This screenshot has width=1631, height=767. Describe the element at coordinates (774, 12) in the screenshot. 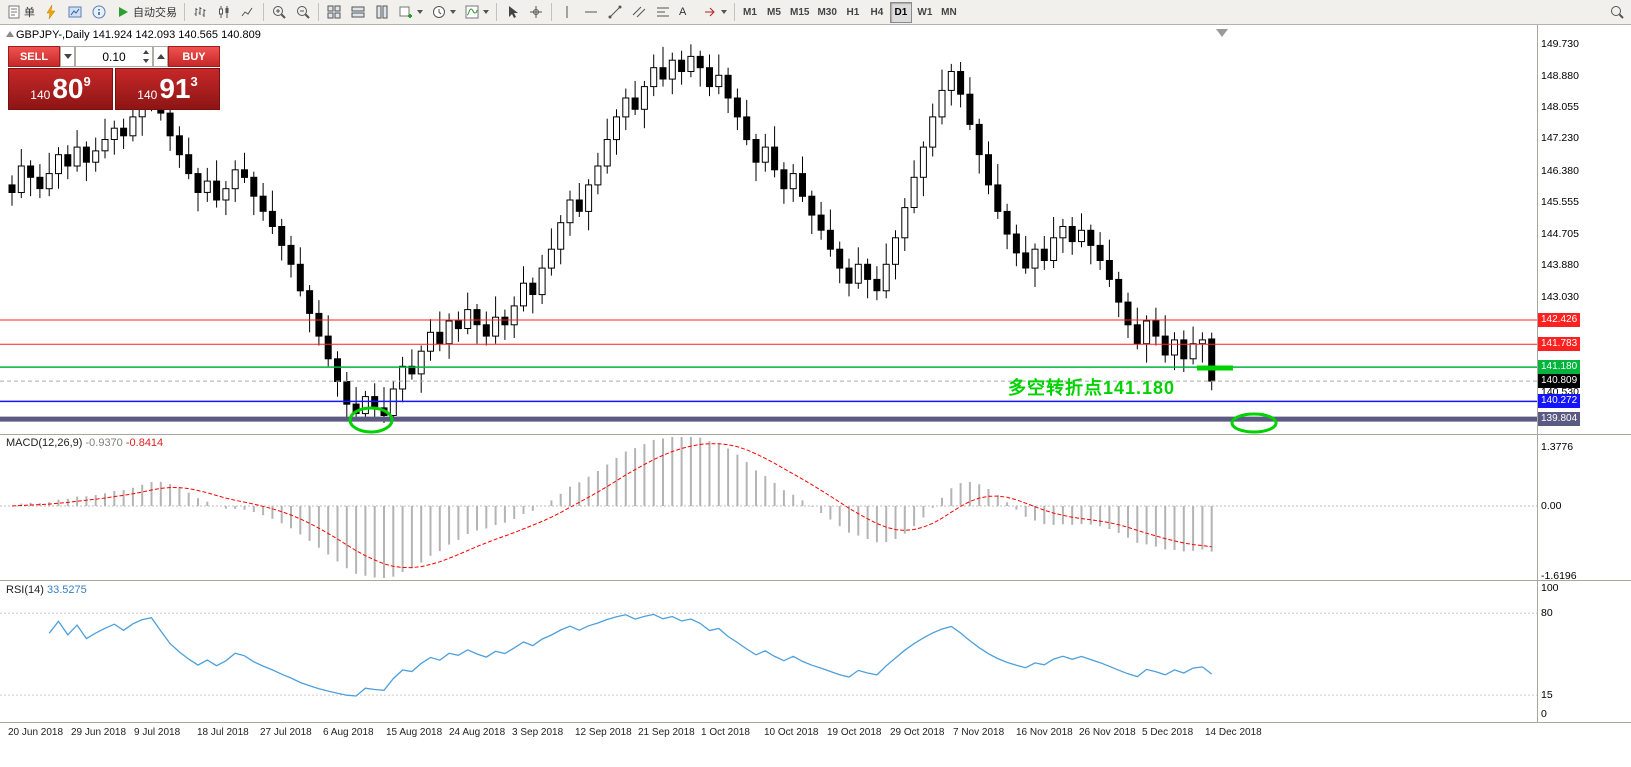

I see `timeframe-m5-button: M5` at that location.